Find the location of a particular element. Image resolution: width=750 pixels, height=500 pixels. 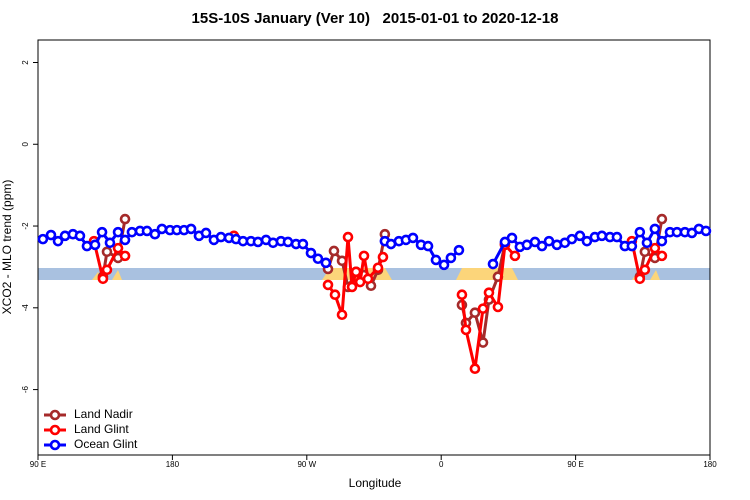

x-tick-label: 90 W is located at coordinates (306, 464).